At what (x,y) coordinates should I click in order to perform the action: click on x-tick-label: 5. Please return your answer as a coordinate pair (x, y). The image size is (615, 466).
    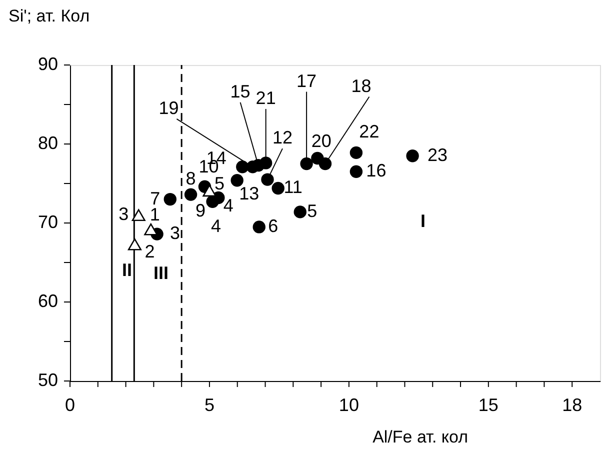
    Looking at the image, I should click on (209, 405).